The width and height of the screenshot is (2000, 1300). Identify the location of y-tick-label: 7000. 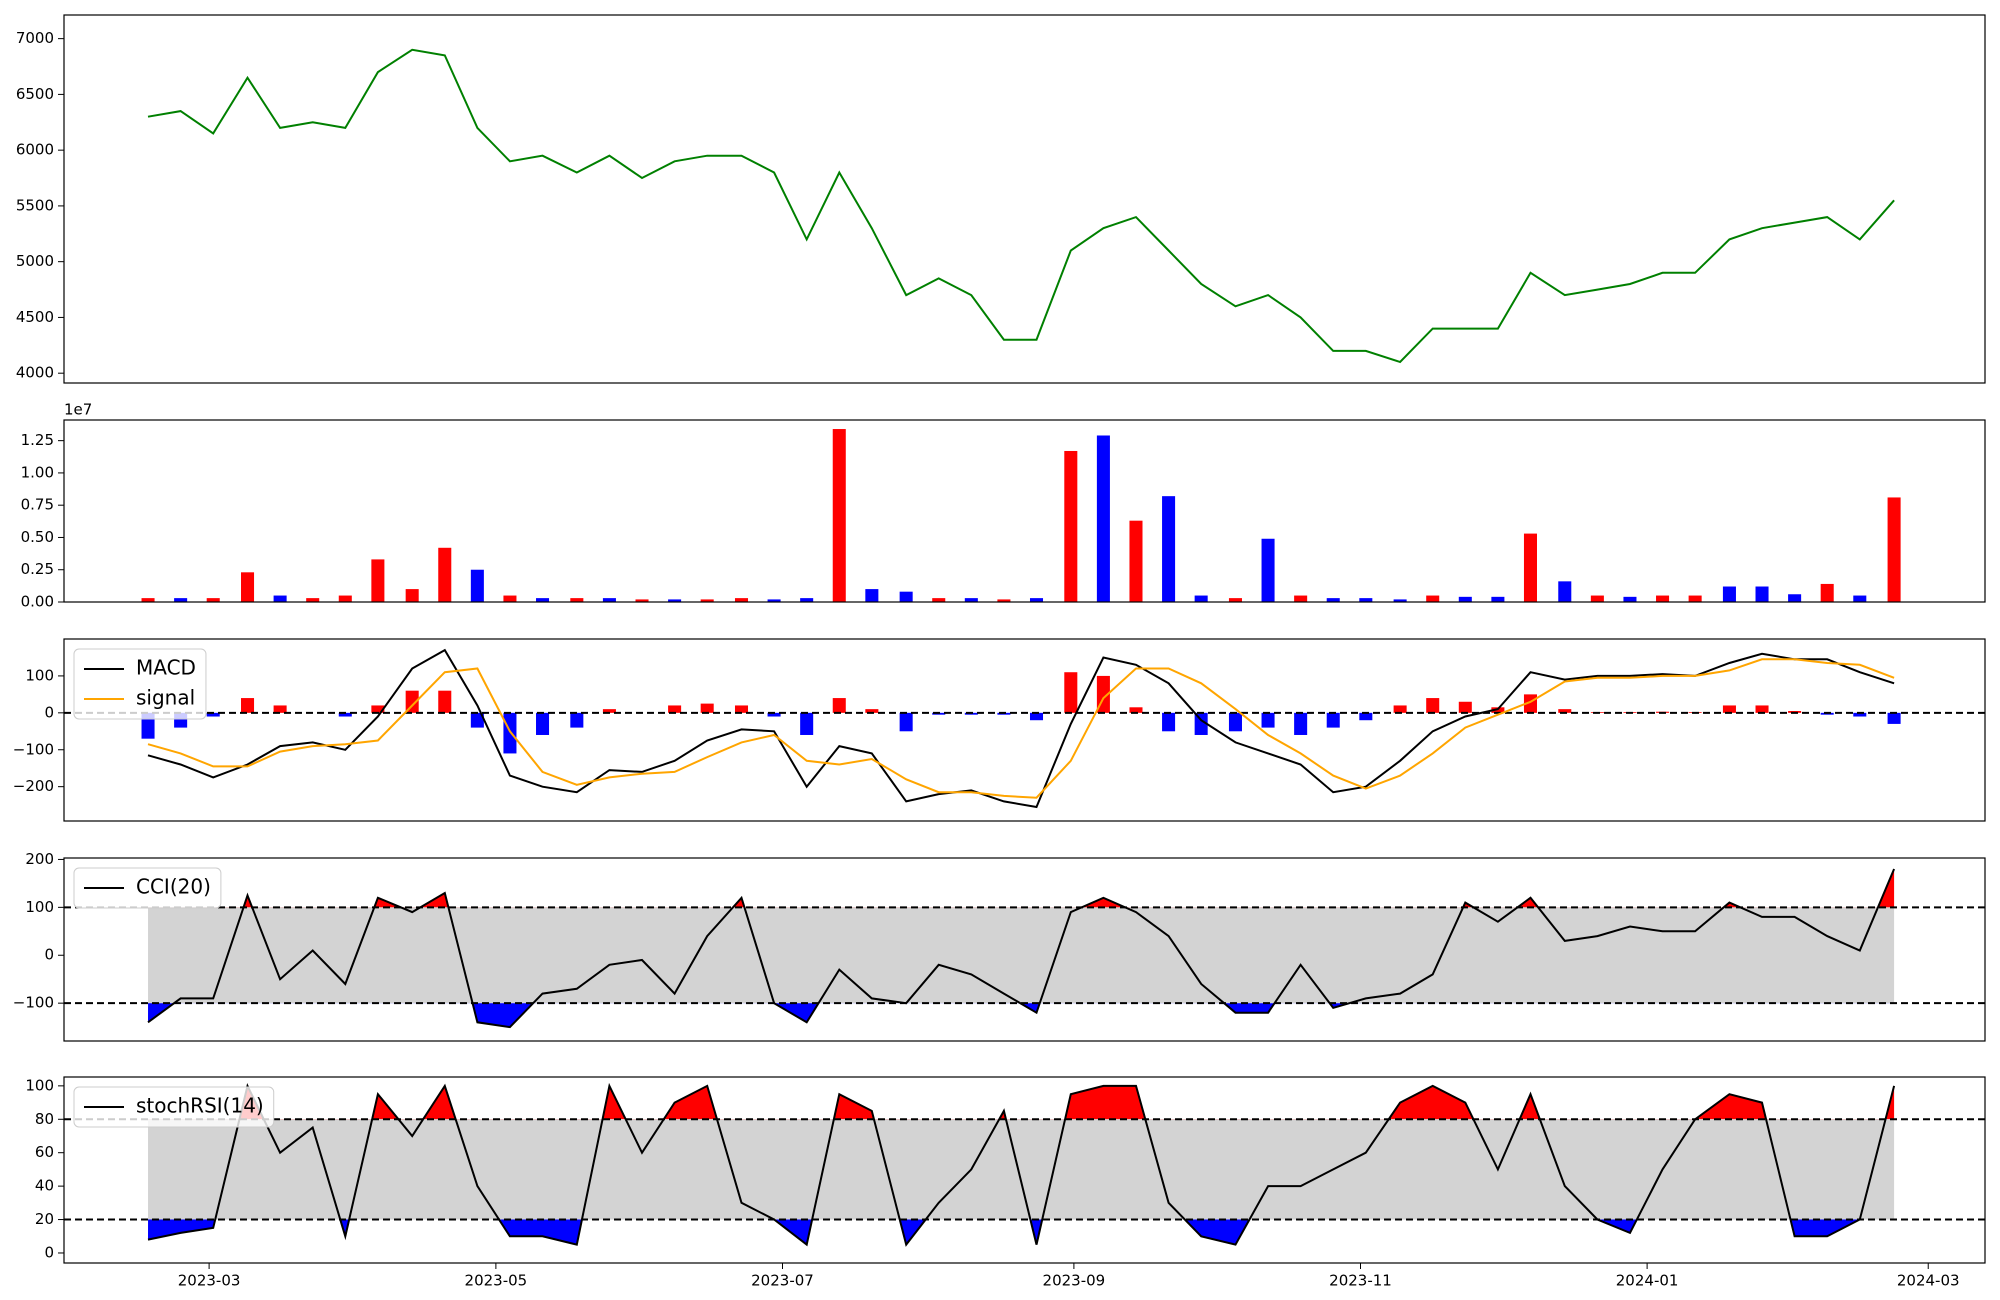
(35, 38).